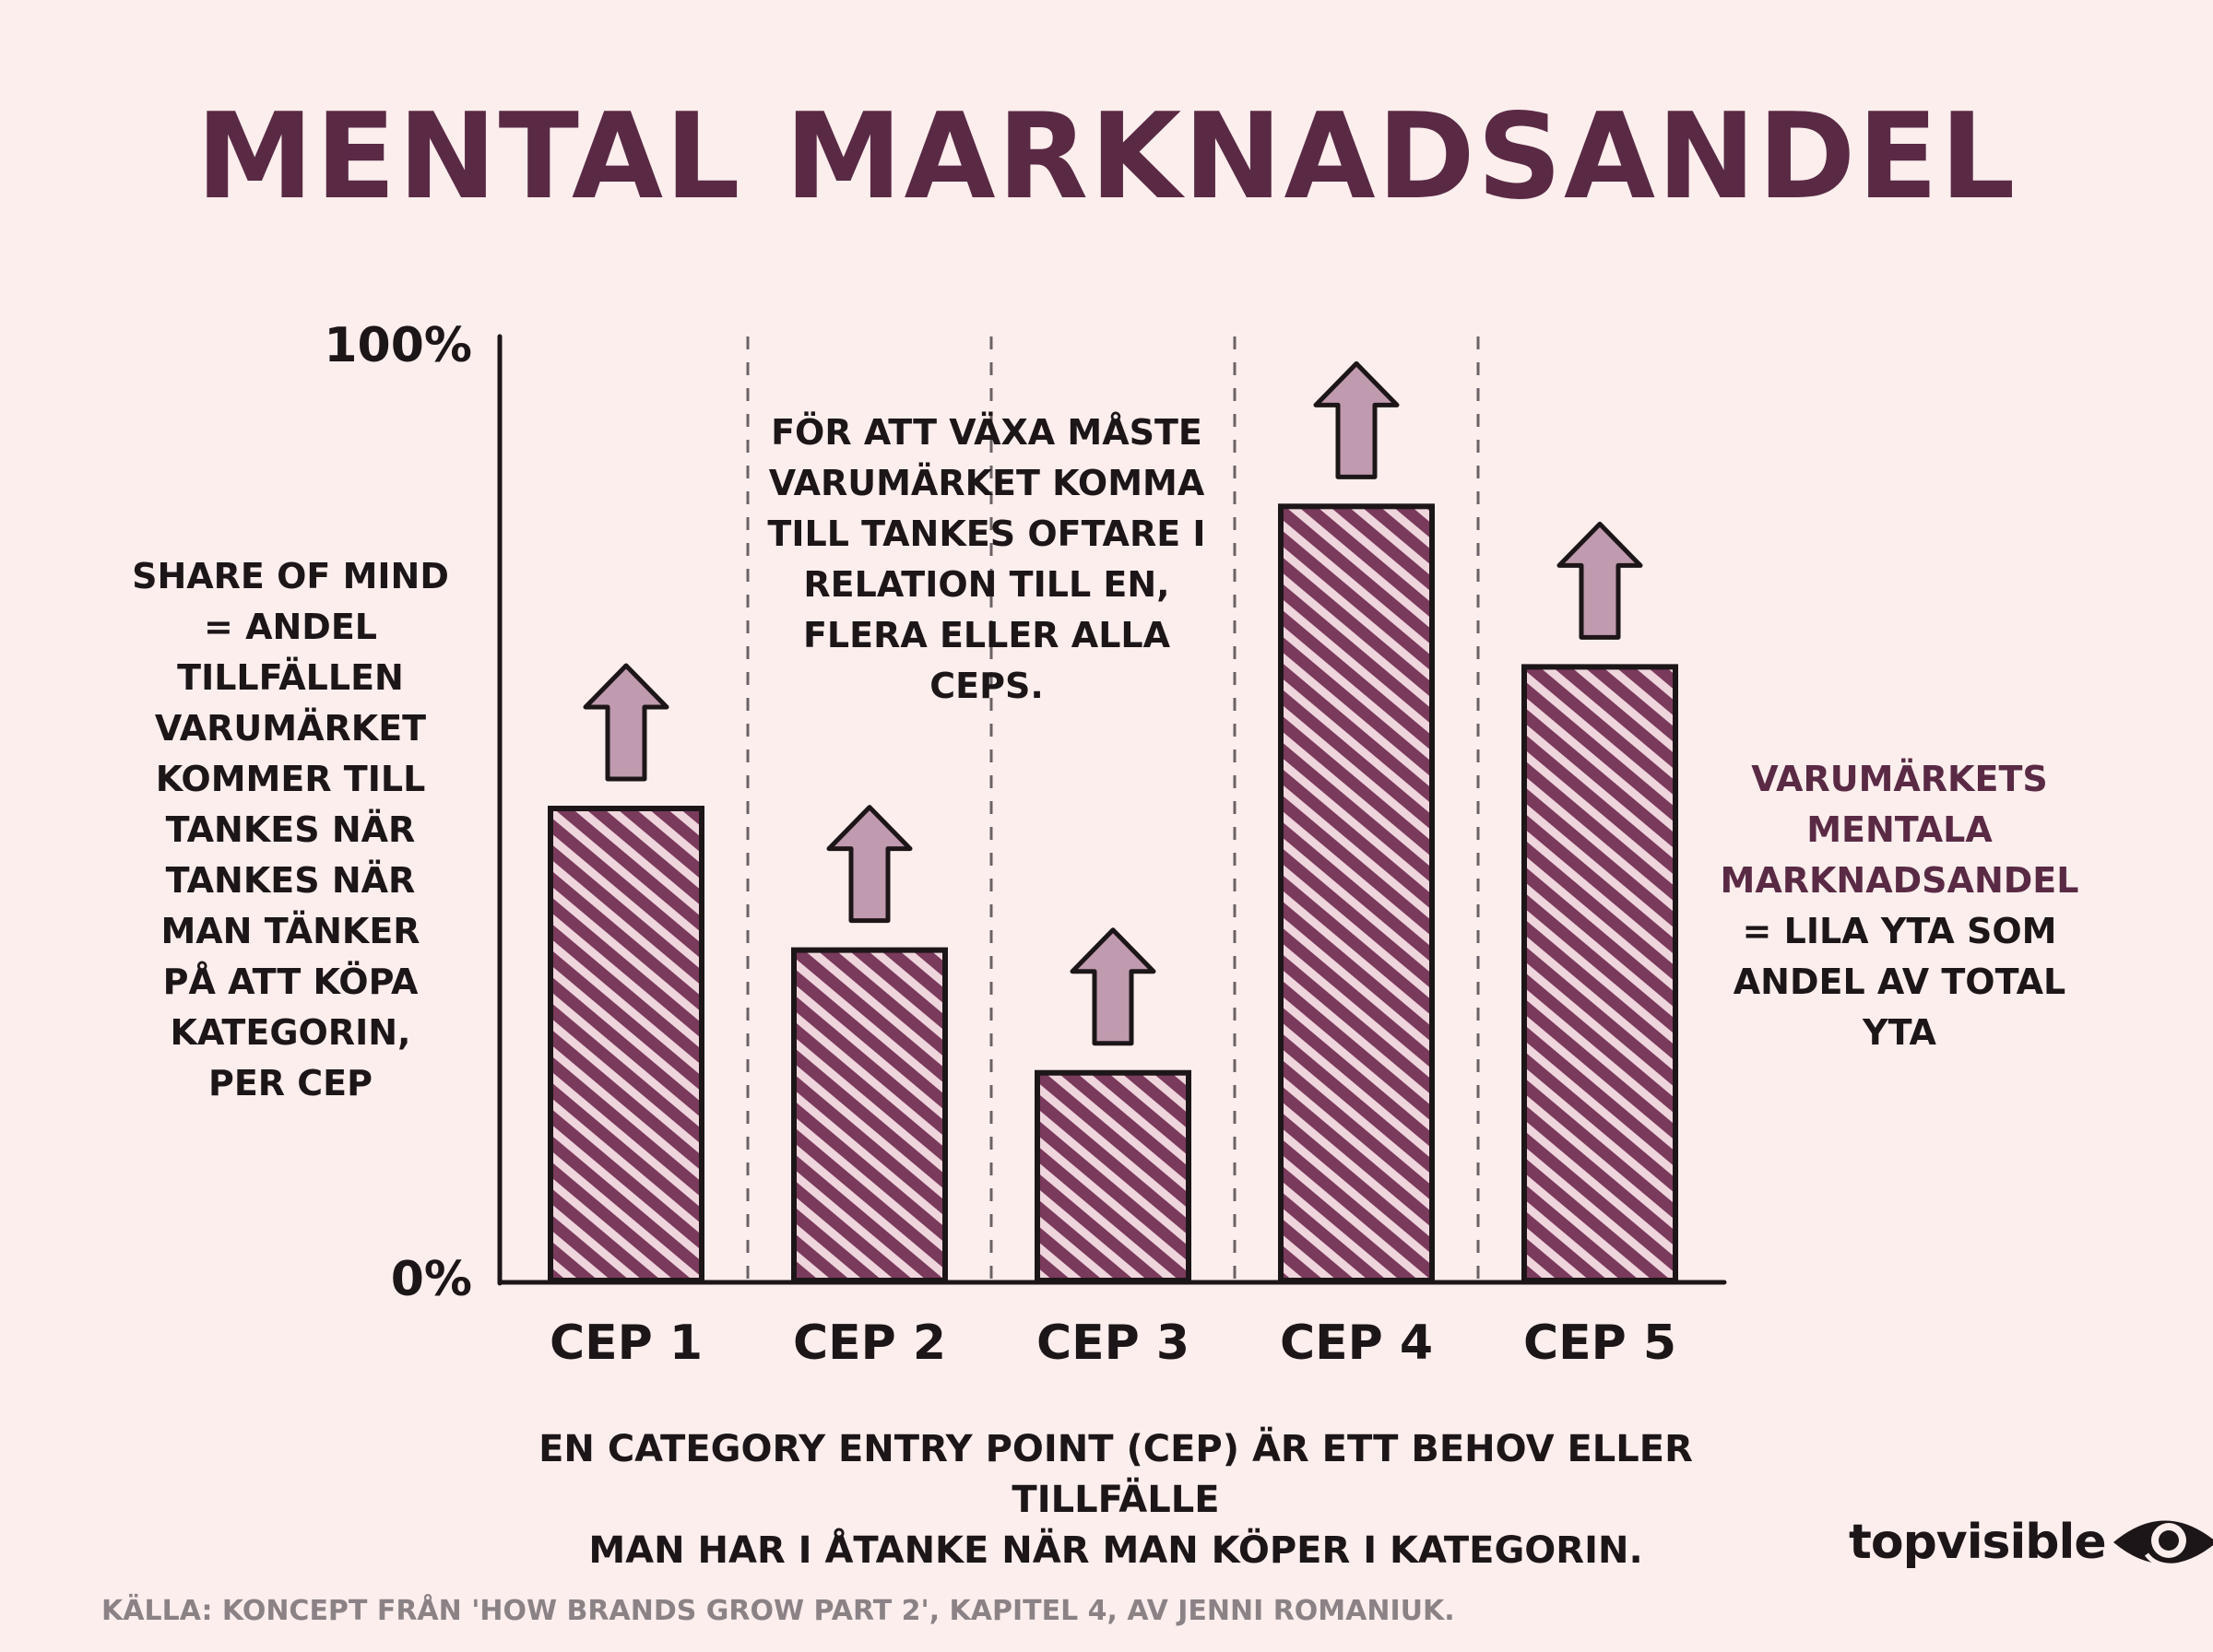 The image size is (2213, 1652). What do you see at coordinates (290, 982) in the screenshot?
I see `left-note-line-9: PÅ ATT KÖPA` at bounding box center [290, 982].